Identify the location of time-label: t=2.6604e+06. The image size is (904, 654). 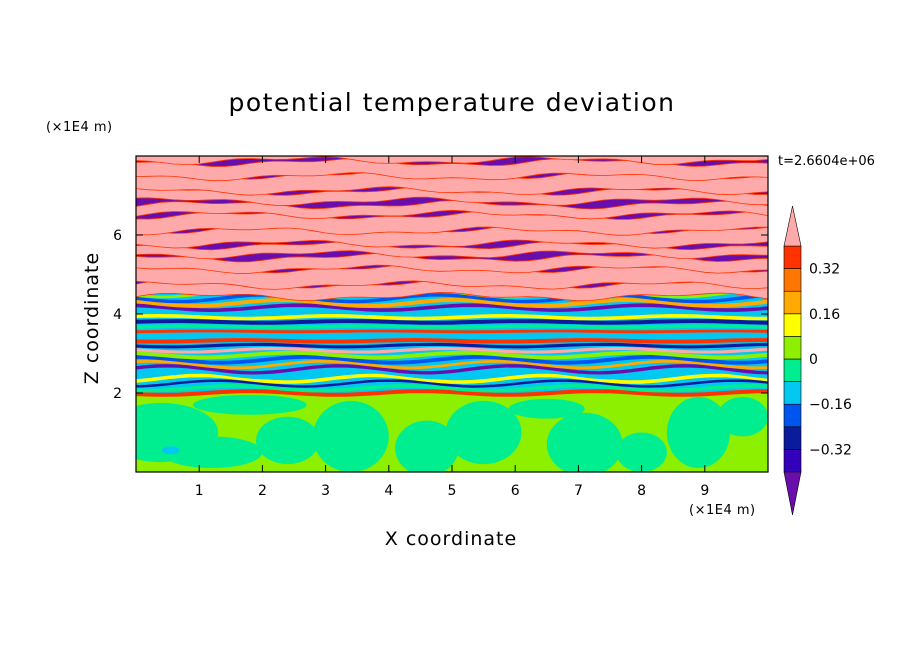
(826, 161).